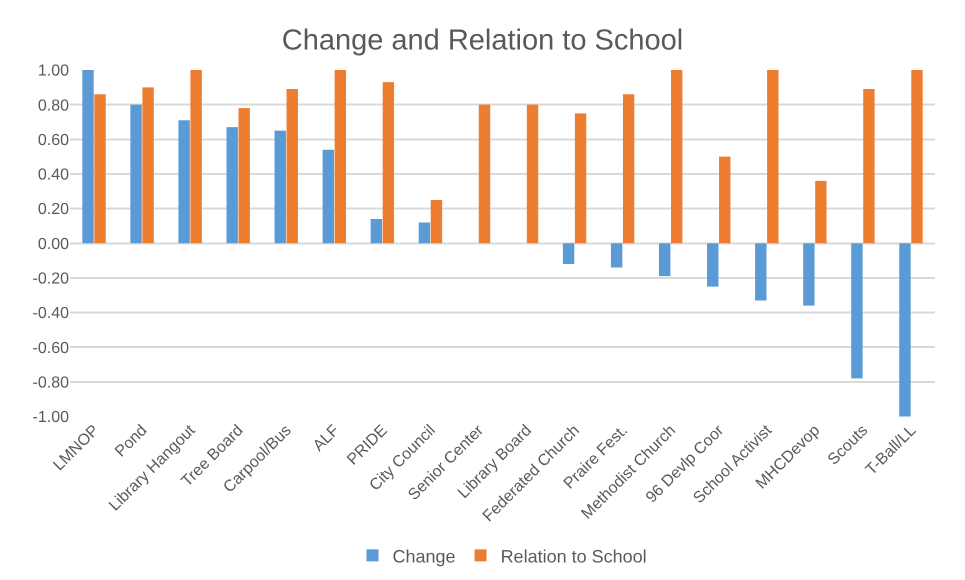 The height and width of the screenshot is (580, 965). I want to click on y-tick-label: -0.60, so click(51, 348).